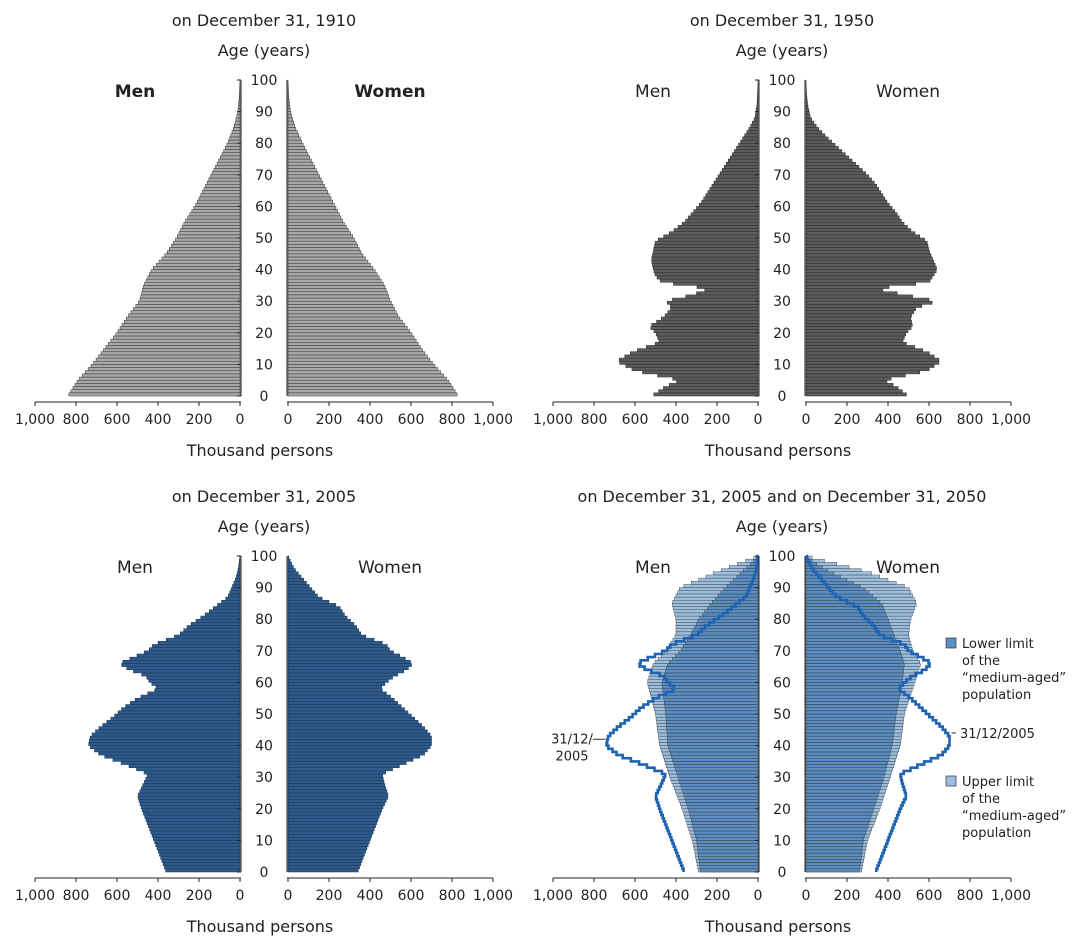 The height and width of the screenshot is (945, 1073). What do you see at coordinates (571, 756) in the screenshot?
I see `annotation-men-line2: 2005` at bounding box center [571, 756].